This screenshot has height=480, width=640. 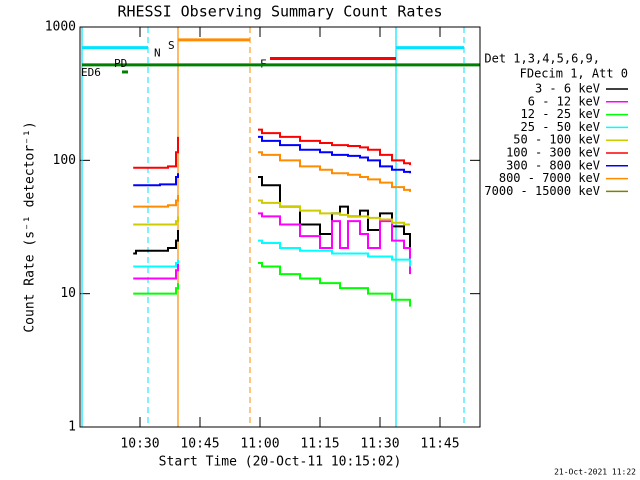 I want to click on legend-header: Det 1,3,4,5,6,9,, so click(x=542, y=59).